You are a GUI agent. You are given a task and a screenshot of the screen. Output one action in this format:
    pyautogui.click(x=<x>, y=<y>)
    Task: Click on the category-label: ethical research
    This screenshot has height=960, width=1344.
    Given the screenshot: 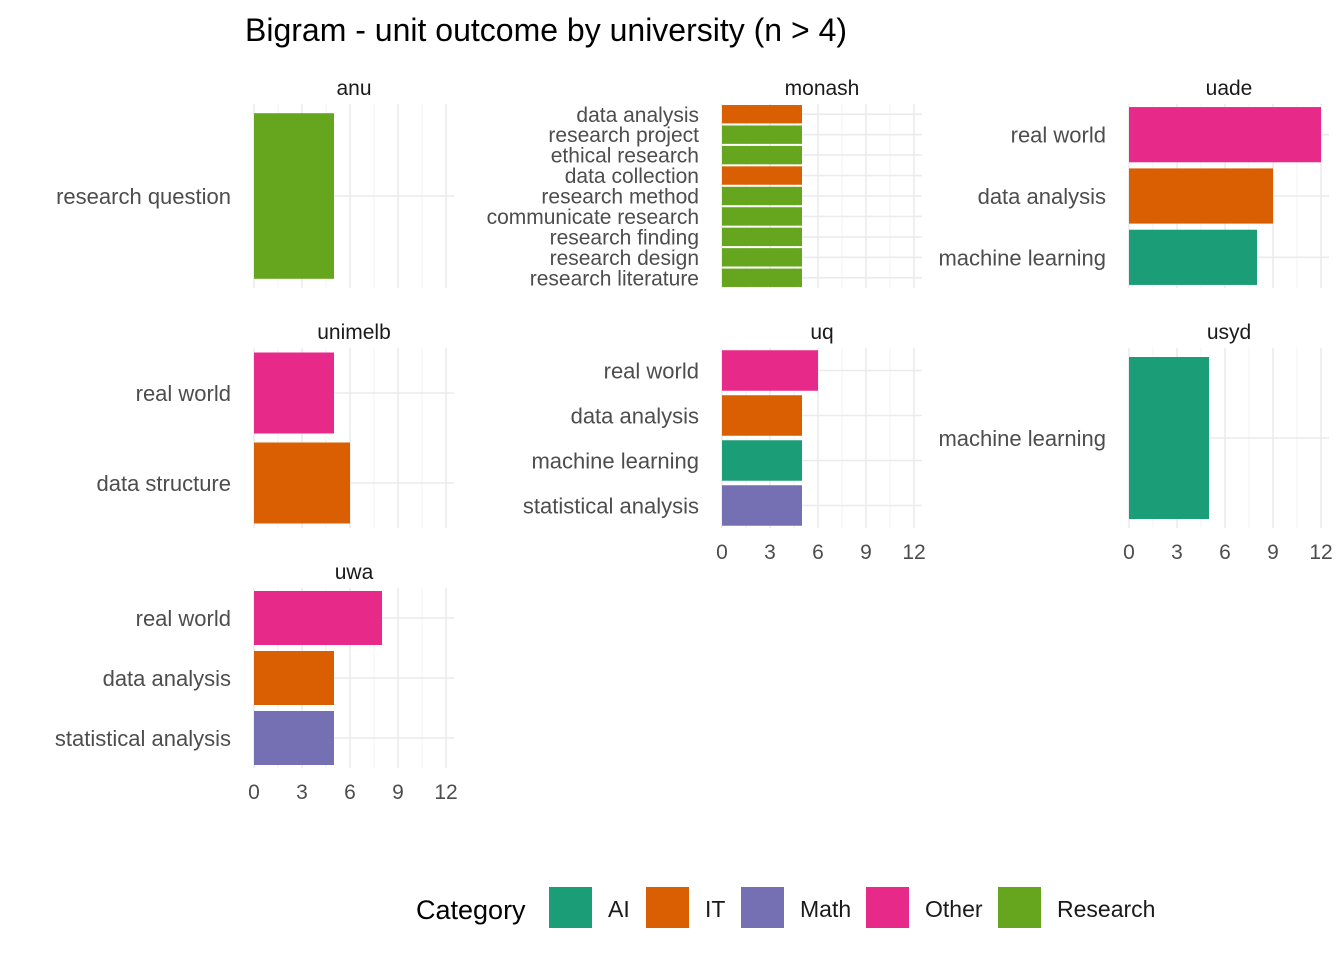 What is the action you would take?
    pyautogui.click(x=625, y=156)
    